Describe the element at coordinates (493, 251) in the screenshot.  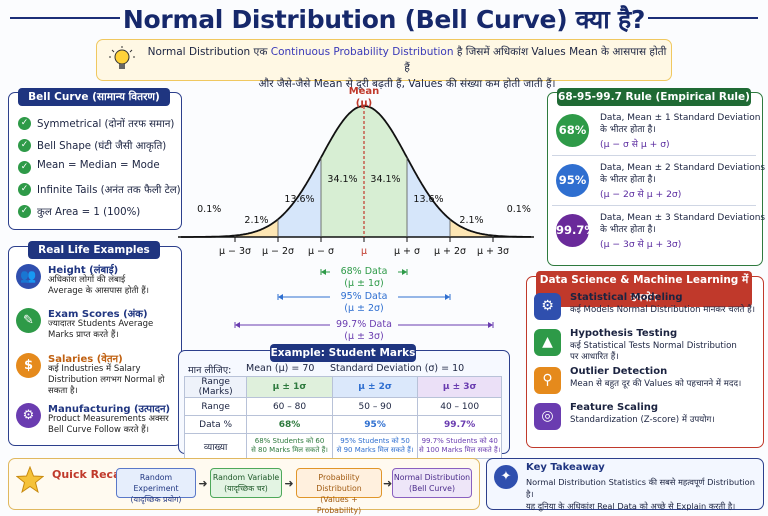
I see `tick-label: μ + 3σ` at that location.